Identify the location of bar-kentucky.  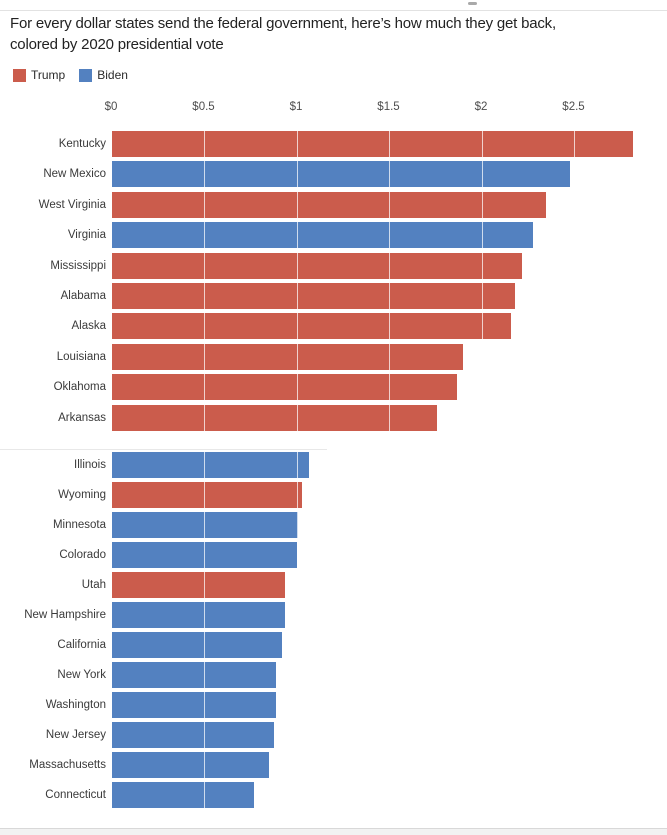
(372, 144).